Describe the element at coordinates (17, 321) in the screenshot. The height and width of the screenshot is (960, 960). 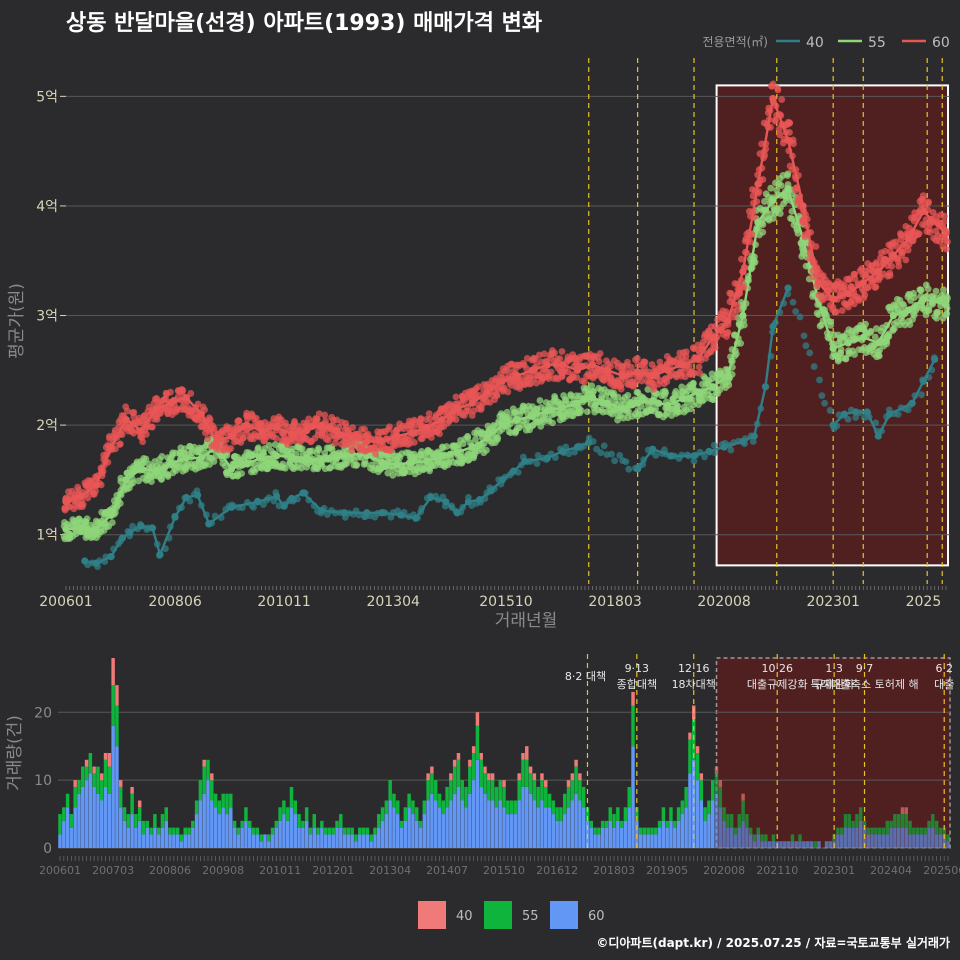
I see `y-axis-title: 평균가(원)` at that location.